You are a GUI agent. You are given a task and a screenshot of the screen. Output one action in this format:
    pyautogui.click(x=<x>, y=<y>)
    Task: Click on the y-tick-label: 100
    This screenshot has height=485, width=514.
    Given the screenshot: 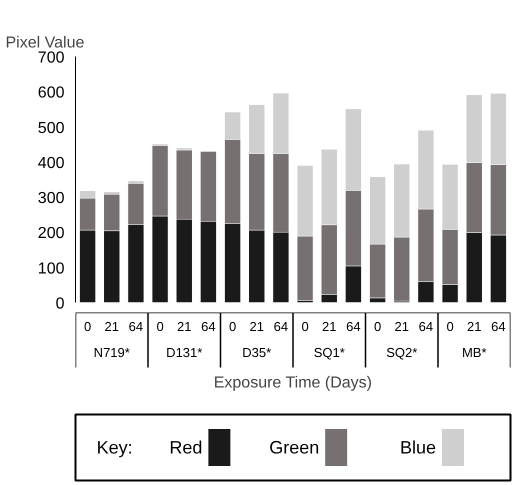 What is the action you would take?
    pyautogui.click(x=51, y=269)
    